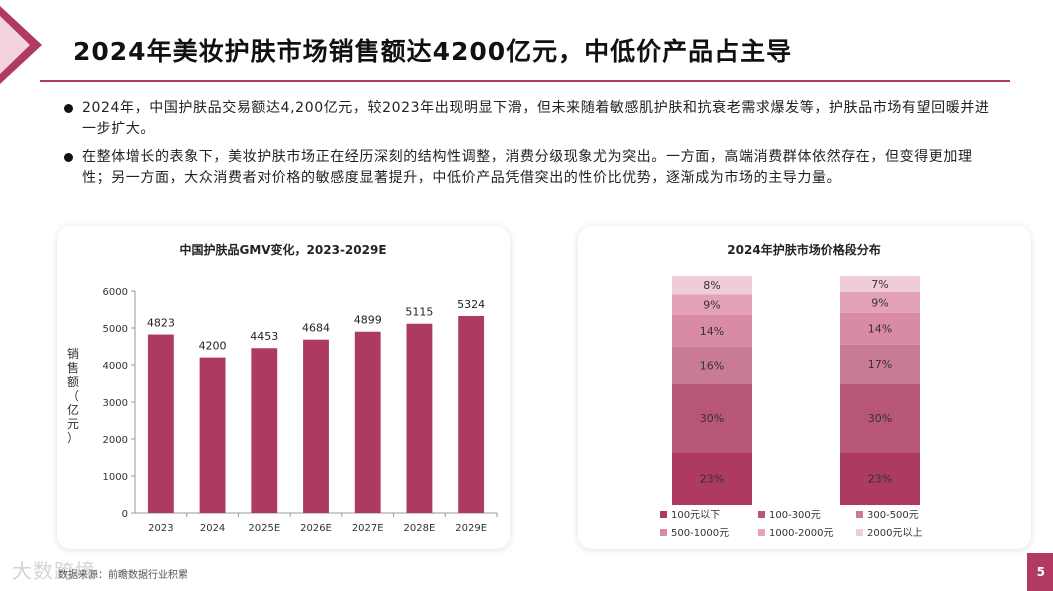 The height and width of the screenshot is (591, 1053). I want to click on legend-label: 100元以下, so click(695, 515).